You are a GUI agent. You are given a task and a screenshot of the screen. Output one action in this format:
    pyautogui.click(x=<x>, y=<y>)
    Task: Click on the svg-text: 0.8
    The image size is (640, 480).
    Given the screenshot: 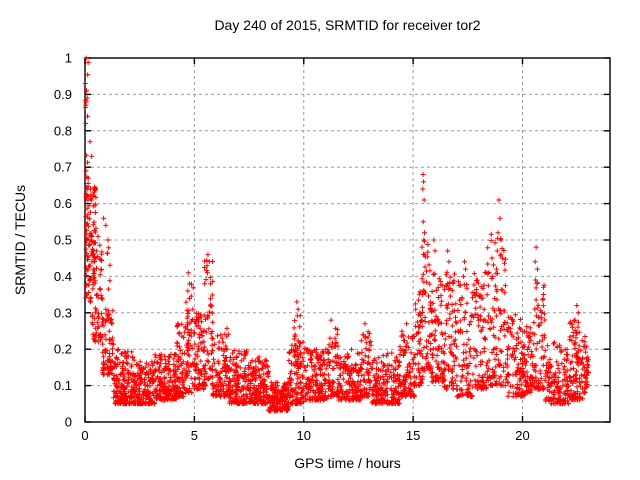 What is the action you would take?
    pyautogui.click(x=63, y=130)
    